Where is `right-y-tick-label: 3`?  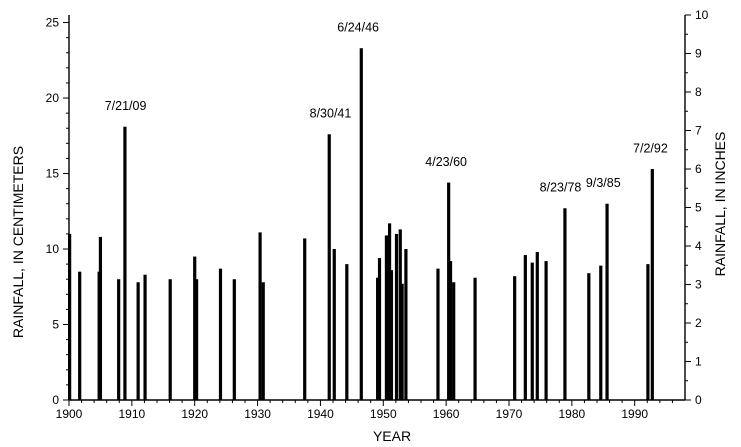 right-y-tick-label: 3 is located at coordinates (698, 285).